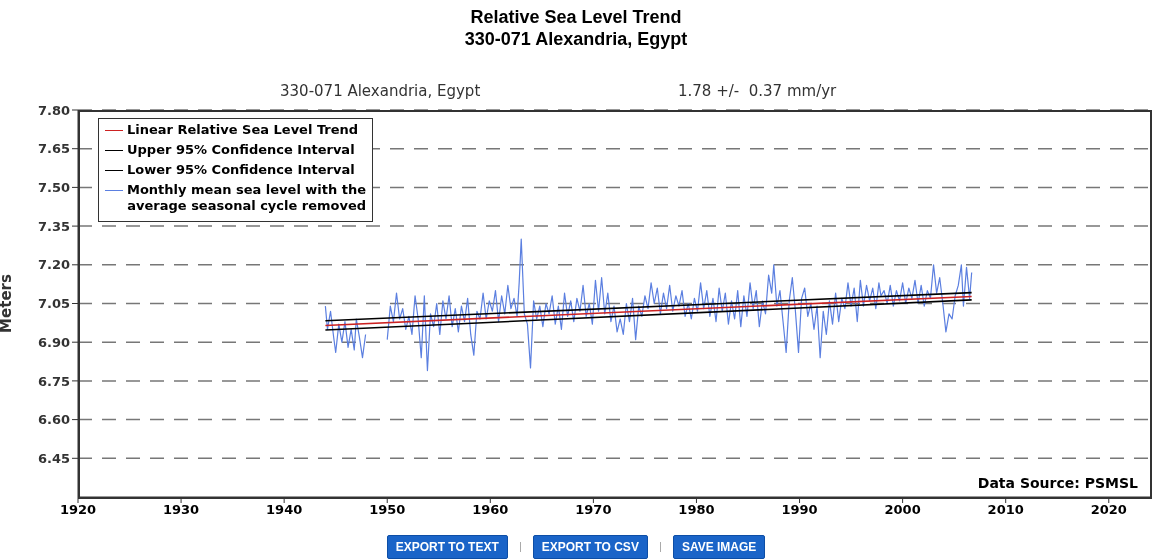 The image size is (1152, 559). I want to click on y-tick-label: 7.50, so click(53, 188).